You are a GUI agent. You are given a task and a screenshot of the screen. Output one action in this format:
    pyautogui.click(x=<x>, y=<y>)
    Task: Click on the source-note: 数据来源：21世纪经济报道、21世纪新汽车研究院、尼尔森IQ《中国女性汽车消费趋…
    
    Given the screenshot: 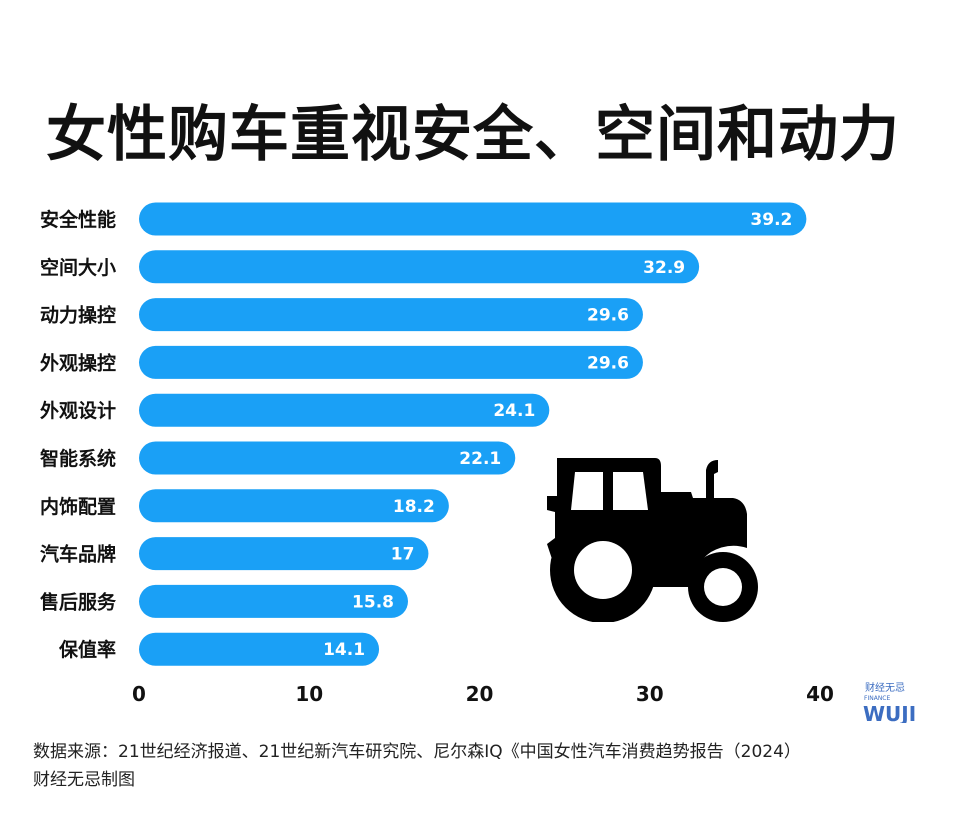 What is the action you would take?
    pyautogui.click(x=417, y=752)
    